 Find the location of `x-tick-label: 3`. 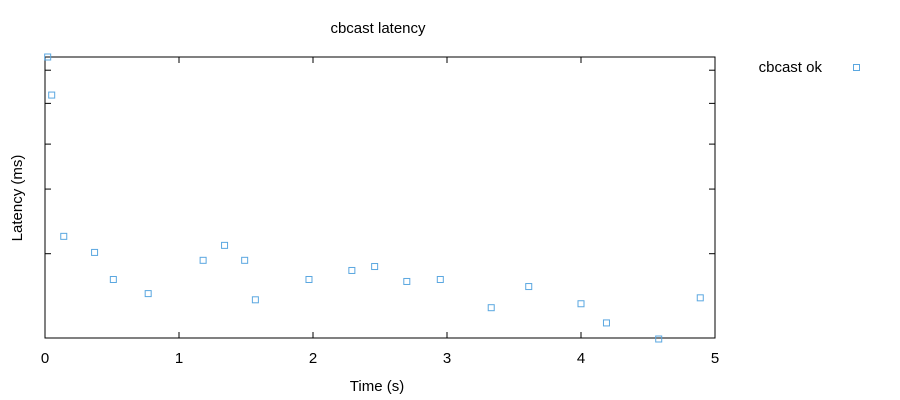

x-tick-label: 3 is located at coordinates (447, 358).